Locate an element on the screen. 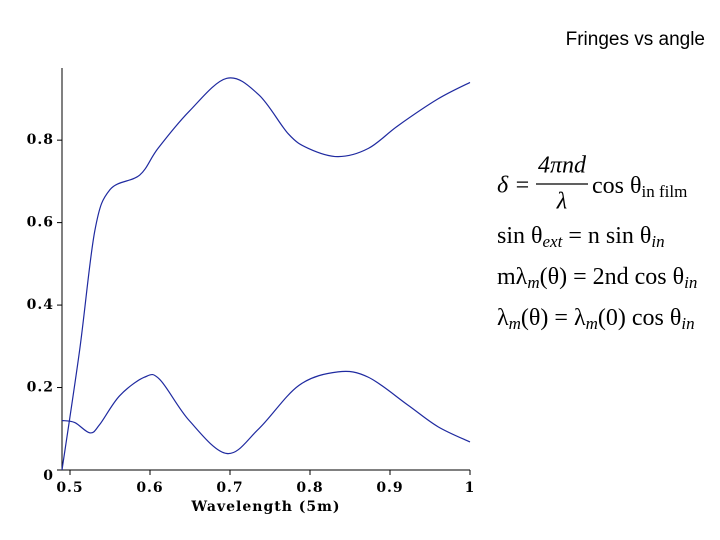 This screenshot has width=720, height=540. eq-denominator: λ is located at coordinates (561, 202).